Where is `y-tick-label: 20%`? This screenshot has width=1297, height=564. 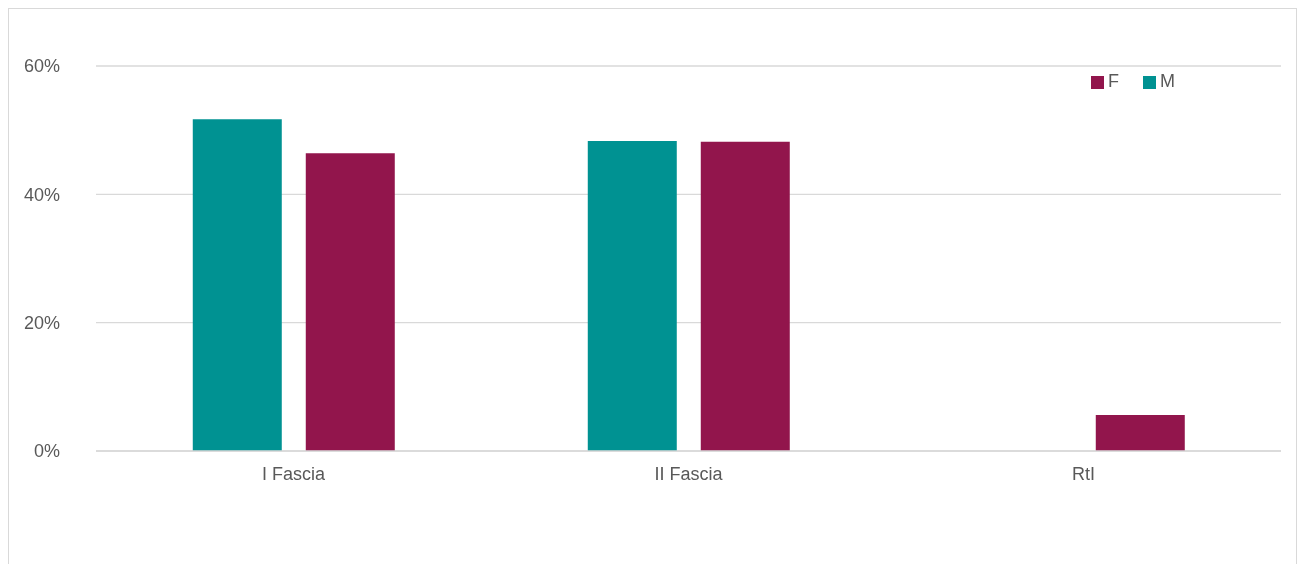
y-tick-label: 20% is located at coordinates (41, 323).